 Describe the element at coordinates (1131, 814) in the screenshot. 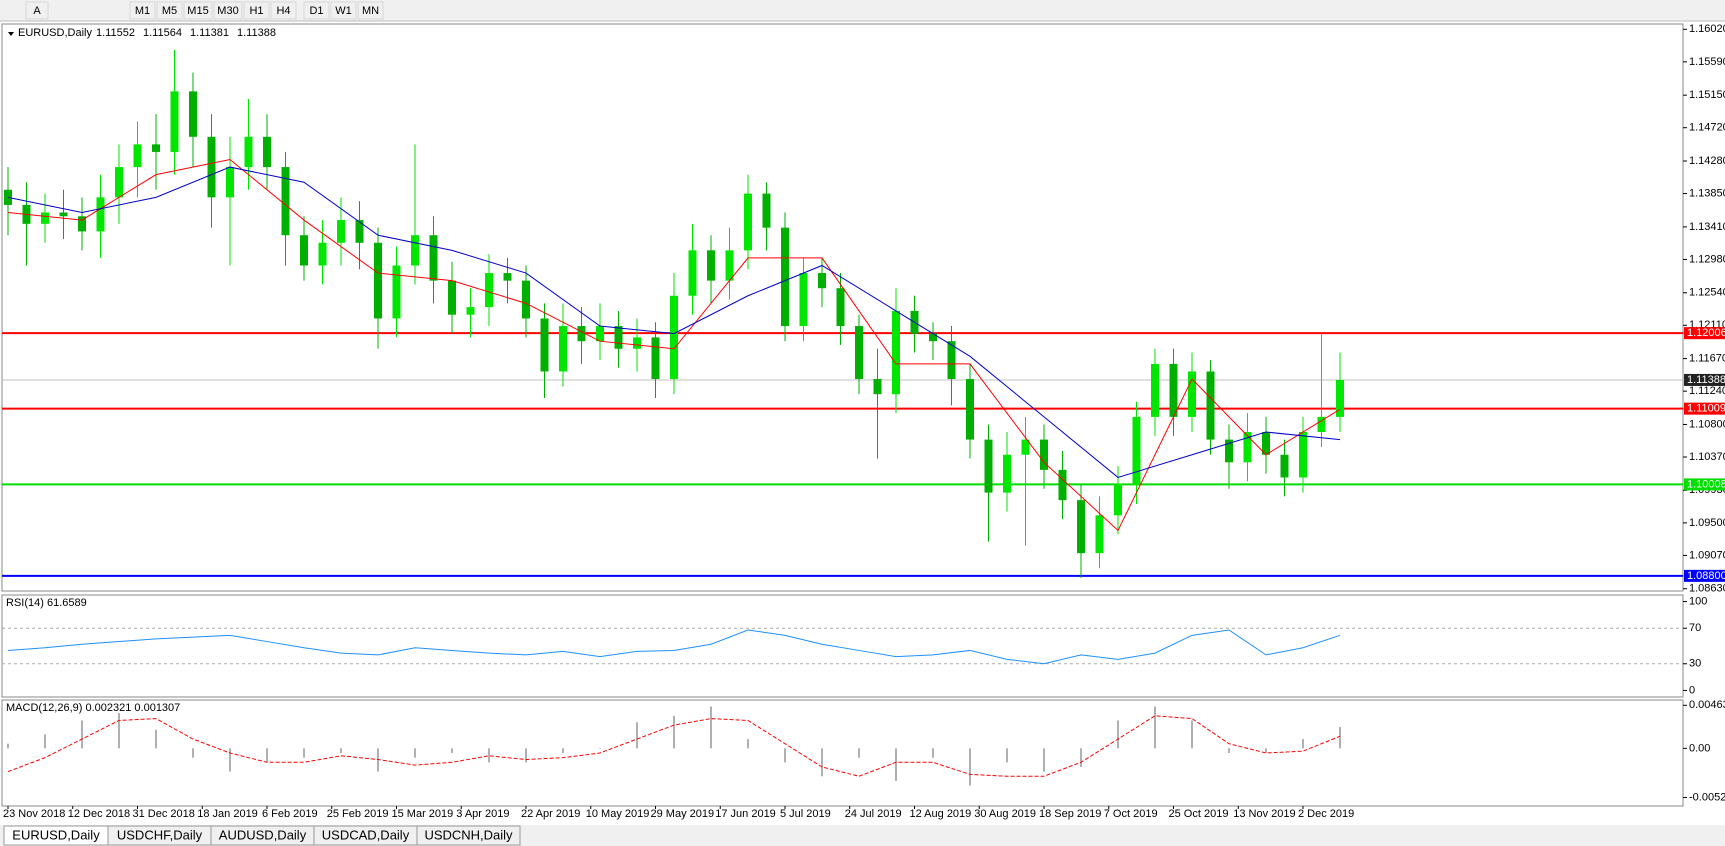

I see `x-tick-label: 7 Oct 2019` at that location.